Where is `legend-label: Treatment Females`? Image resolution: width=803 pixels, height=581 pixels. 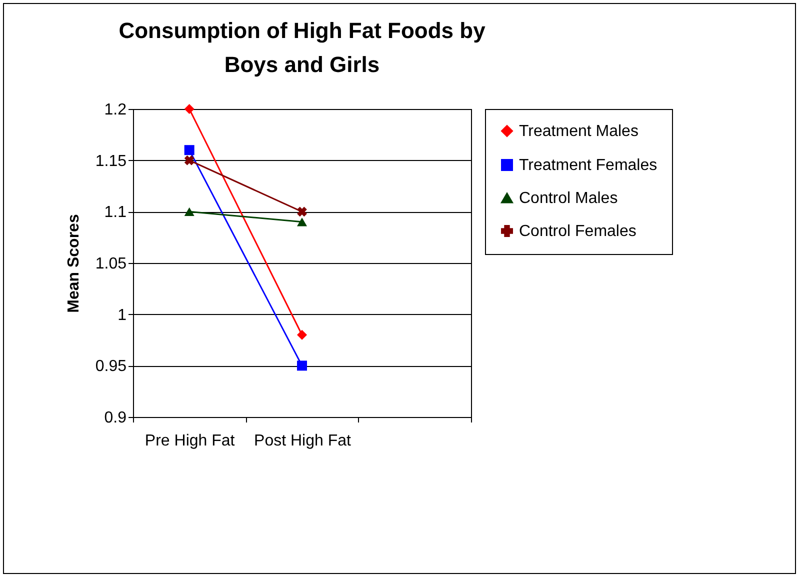 legend-label: Treatment Females is located at coordinates (588, 165).